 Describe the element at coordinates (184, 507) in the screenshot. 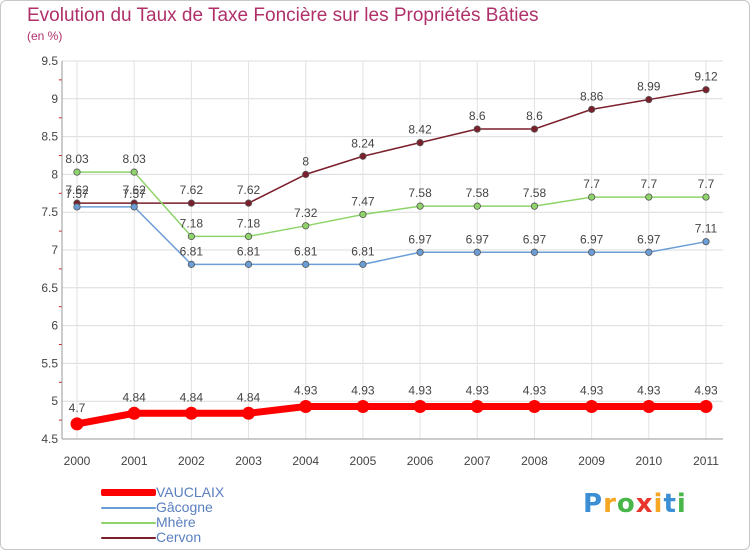

I see `legend-label: Gâcogne` at that location.